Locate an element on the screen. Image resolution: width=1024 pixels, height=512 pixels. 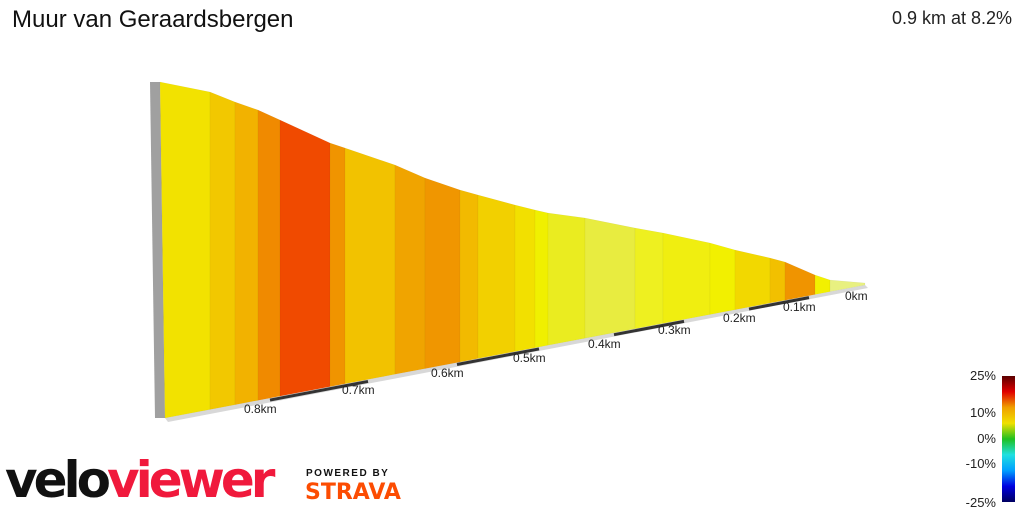
legend-label: 0% is located at coordinates (986, 438).